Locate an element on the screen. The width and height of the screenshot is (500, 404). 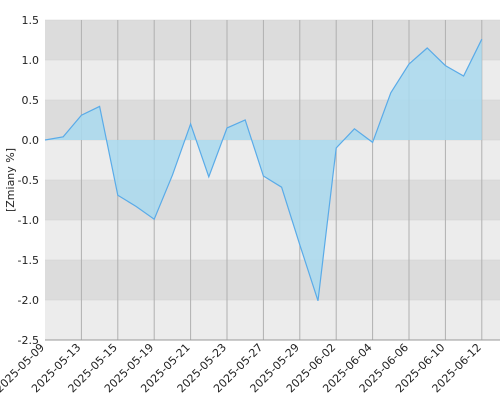
y-tick-label: 1.0 is located at coordinates (31, 60).